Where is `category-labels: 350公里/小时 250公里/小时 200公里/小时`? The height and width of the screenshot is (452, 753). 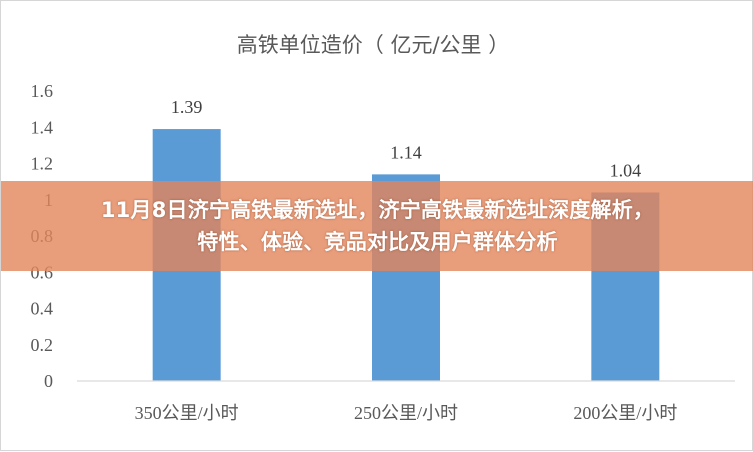 category-labels: 350公里/小时 250公里/小时 200公里/小时 is located at coordinates (406, 413).